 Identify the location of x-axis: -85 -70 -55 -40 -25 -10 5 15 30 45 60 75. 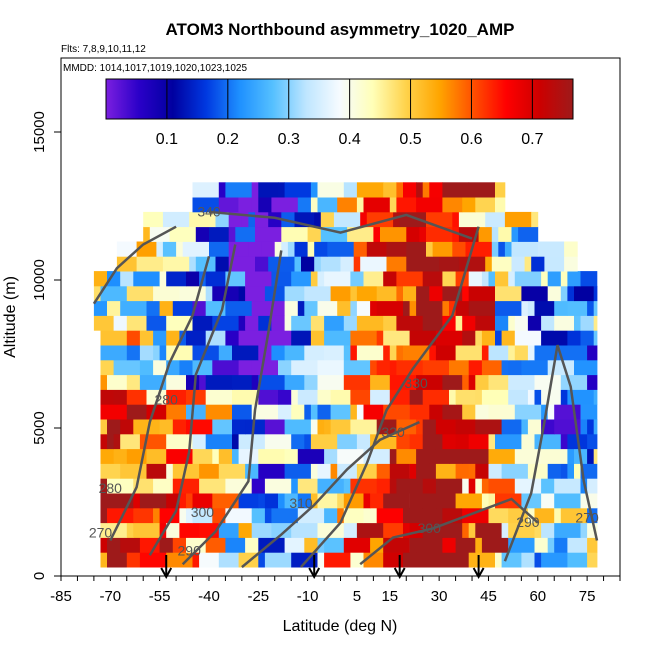
(335, 590).